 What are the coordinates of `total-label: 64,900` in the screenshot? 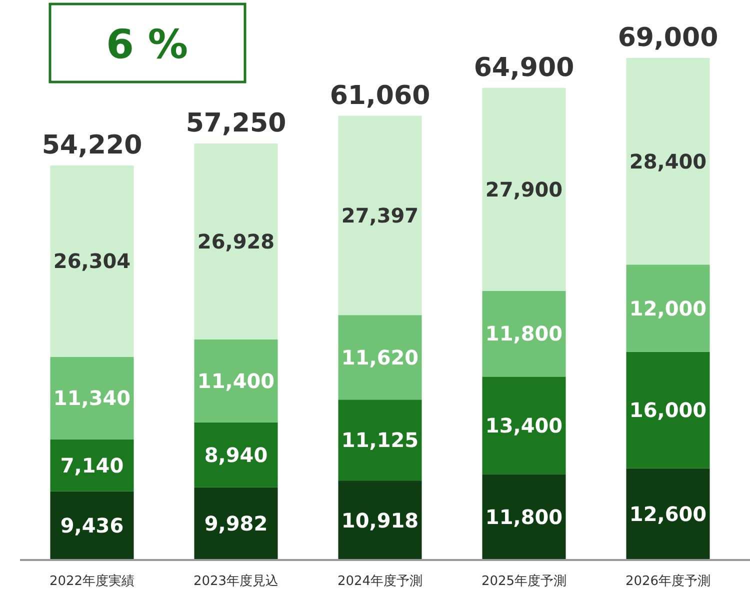 It's located at (524, 67).